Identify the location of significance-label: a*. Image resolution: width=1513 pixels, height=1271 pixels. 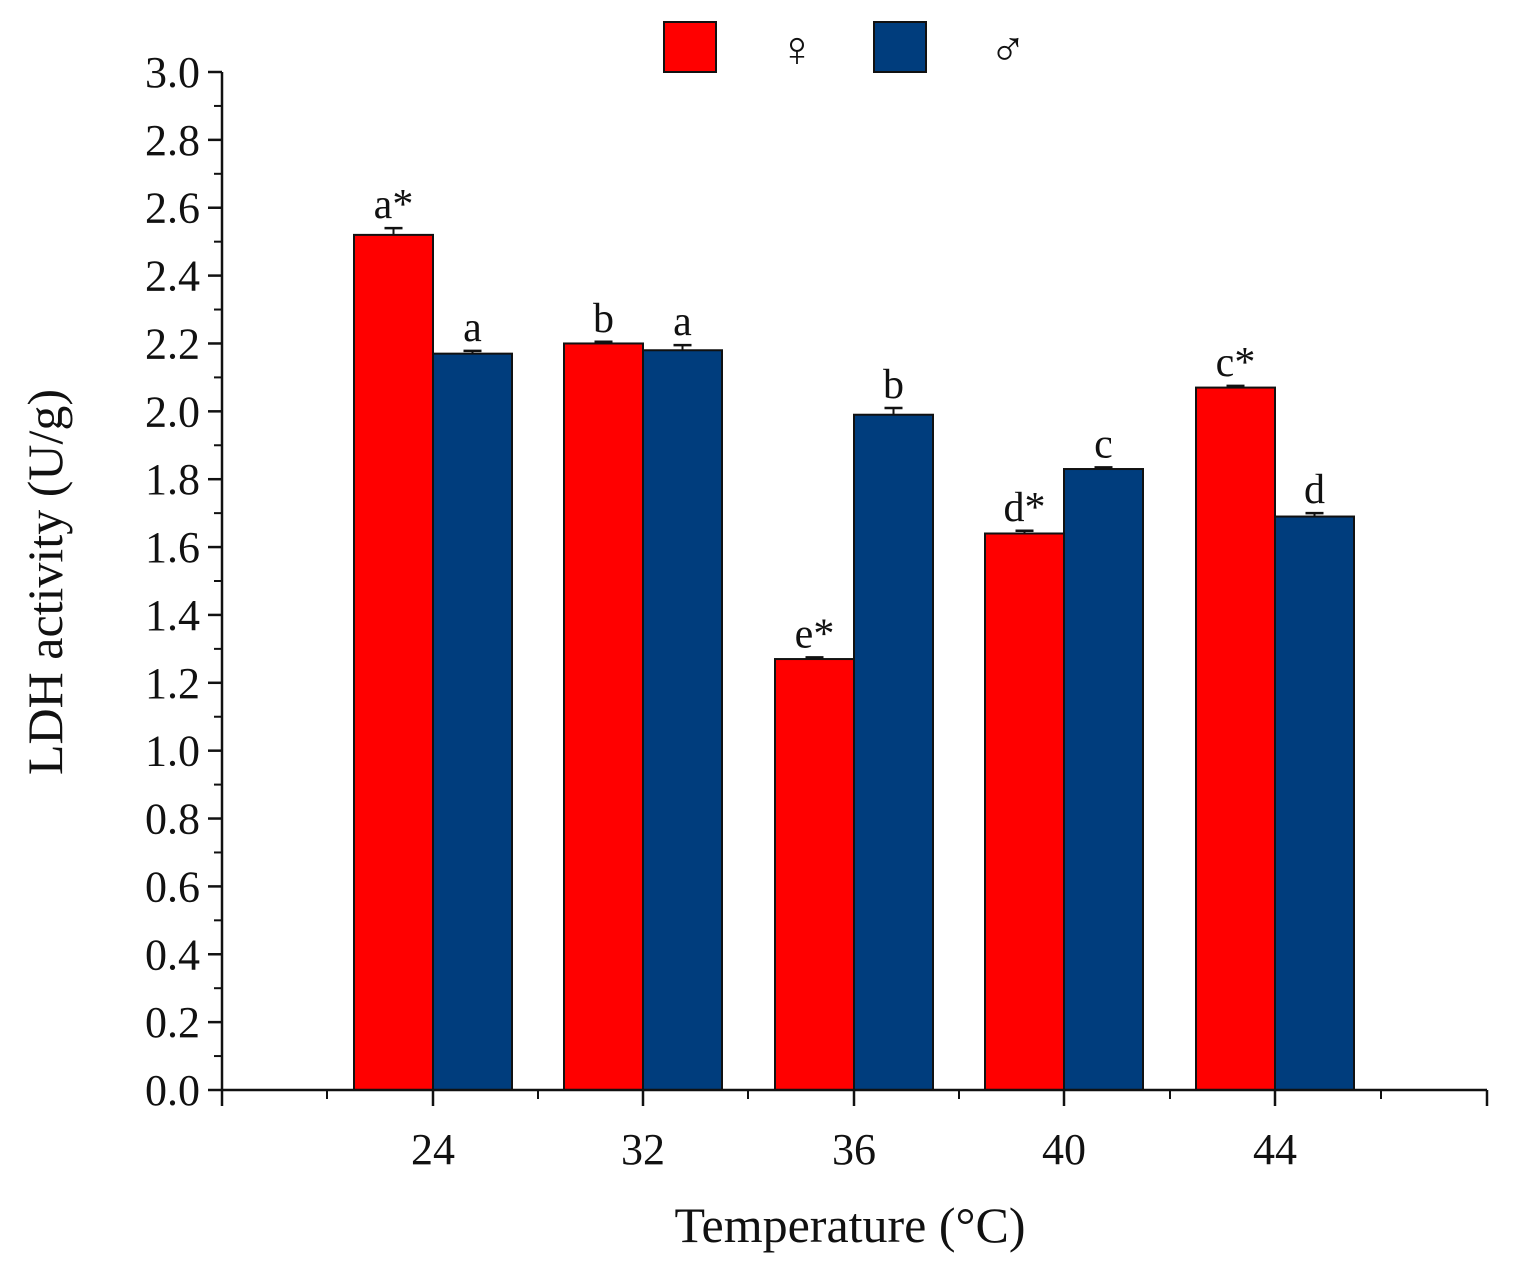
(394, 205).